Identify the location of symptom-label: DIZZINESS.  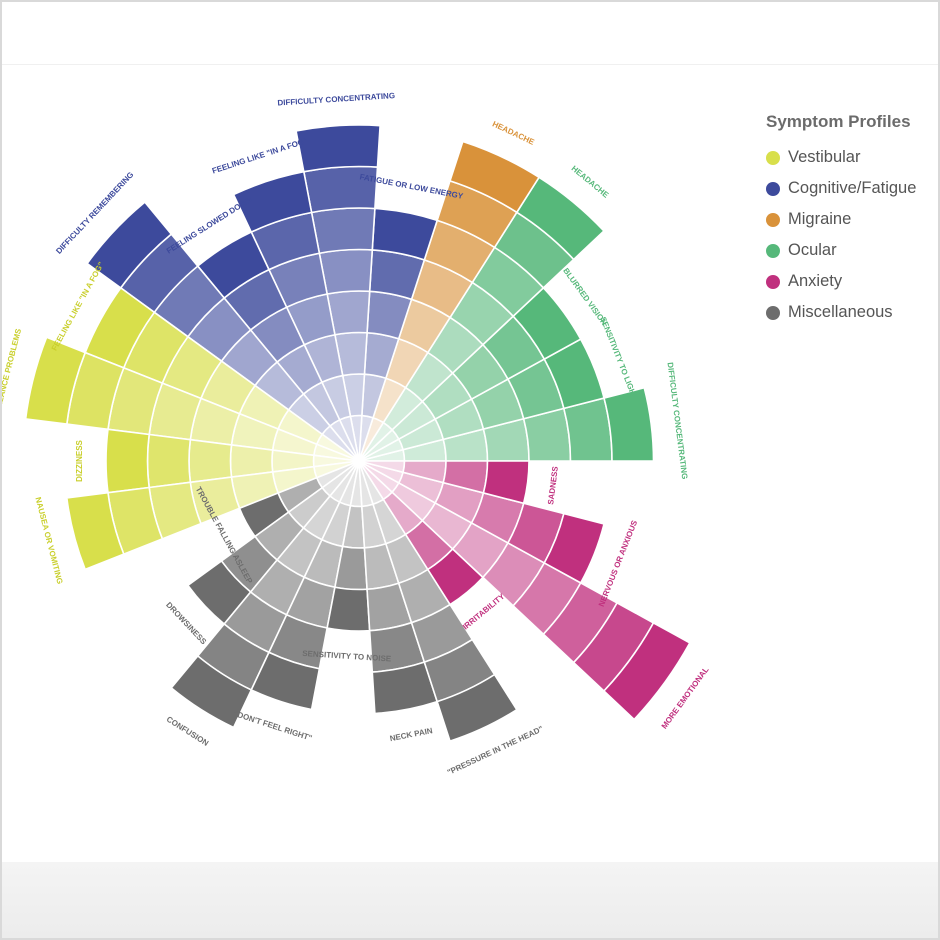
(79, 460).